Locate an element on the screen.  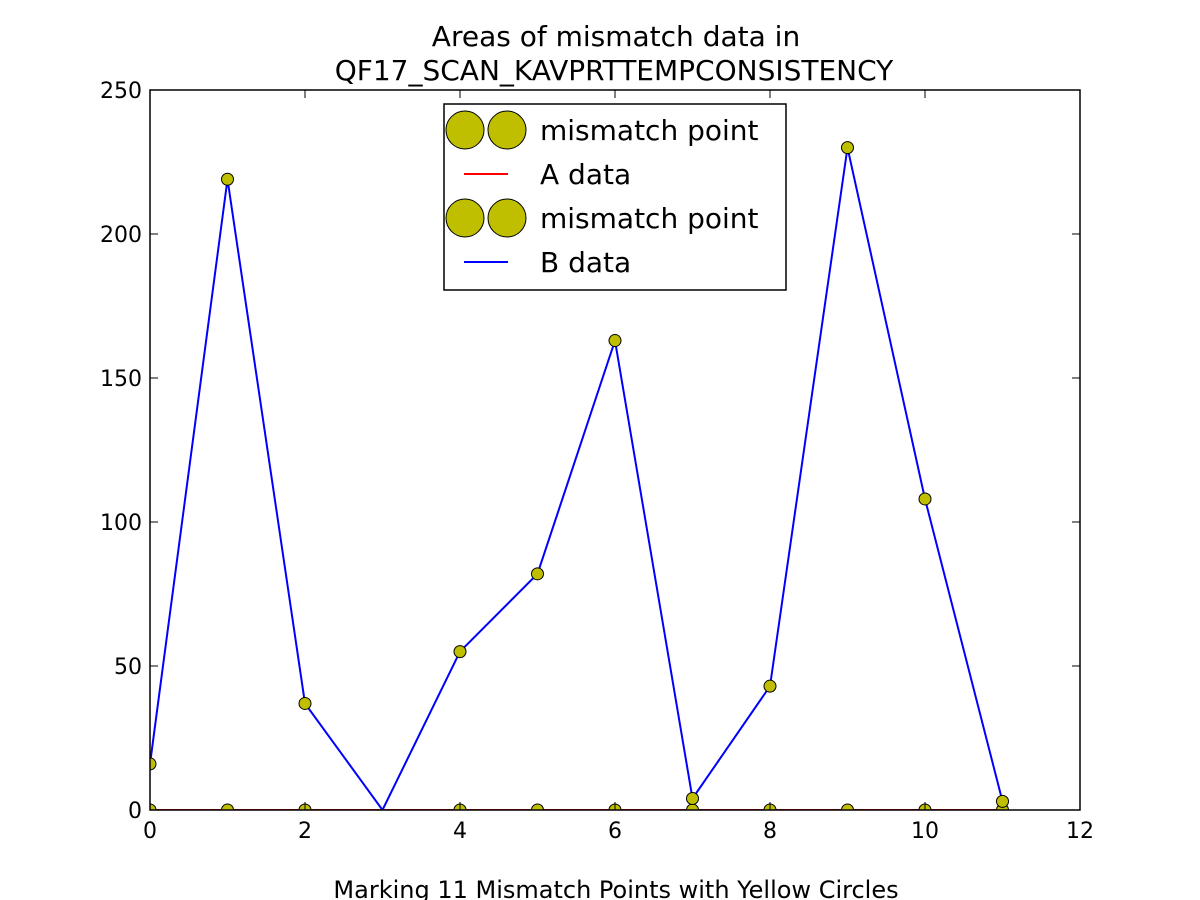
chart-title-line1: Areas of mismatch data in is located at coordinates (616, 36).